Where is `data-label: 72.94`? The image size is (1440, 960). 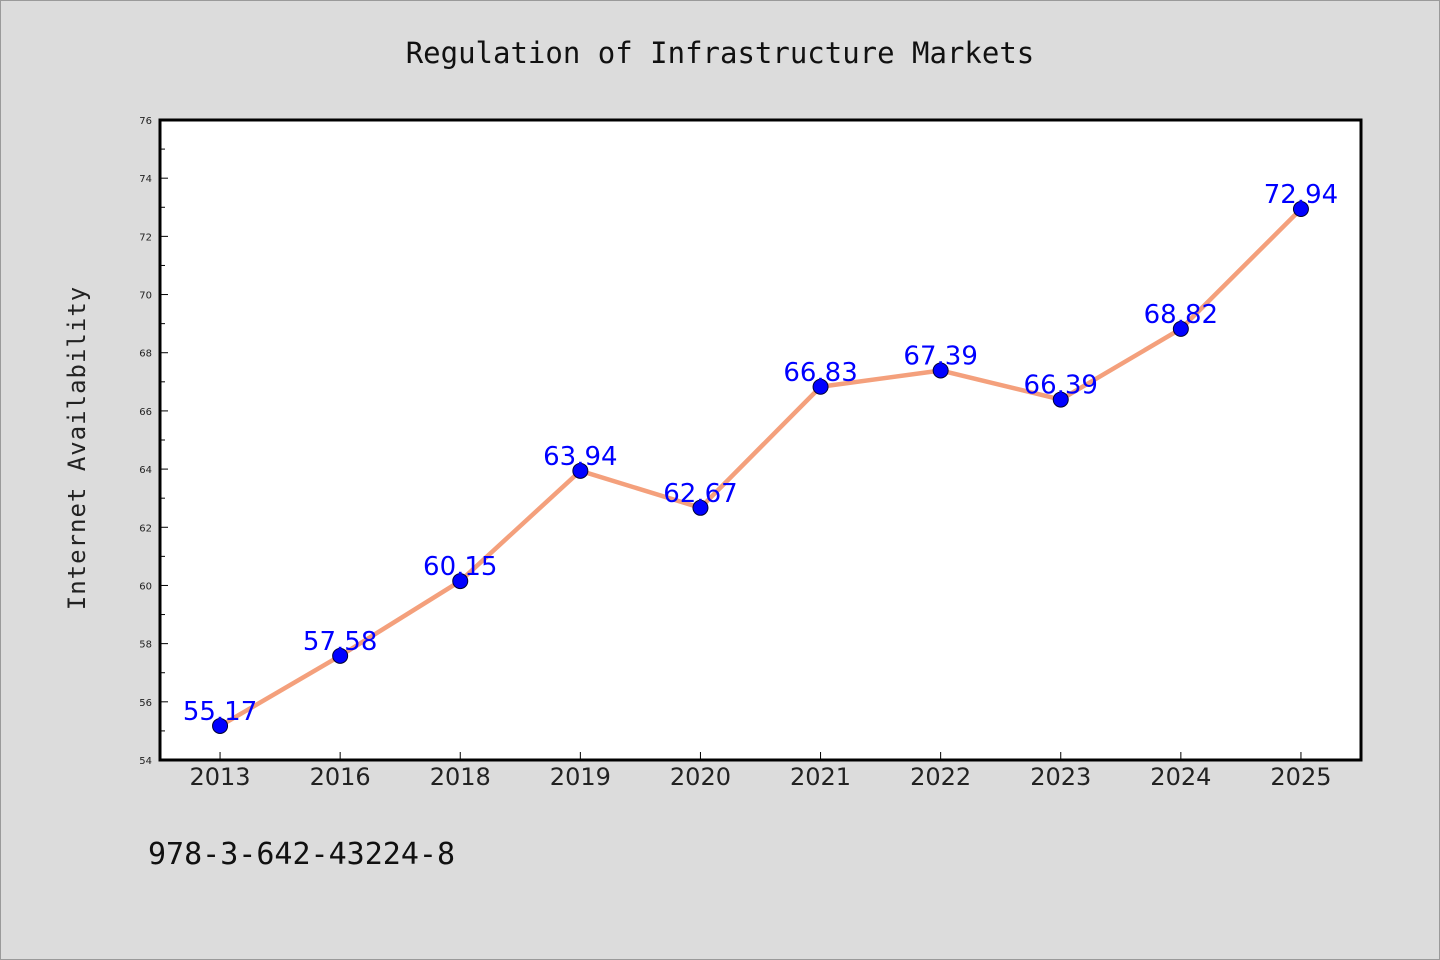 data-label: 72.94 is located at coordinates (1301, 195).